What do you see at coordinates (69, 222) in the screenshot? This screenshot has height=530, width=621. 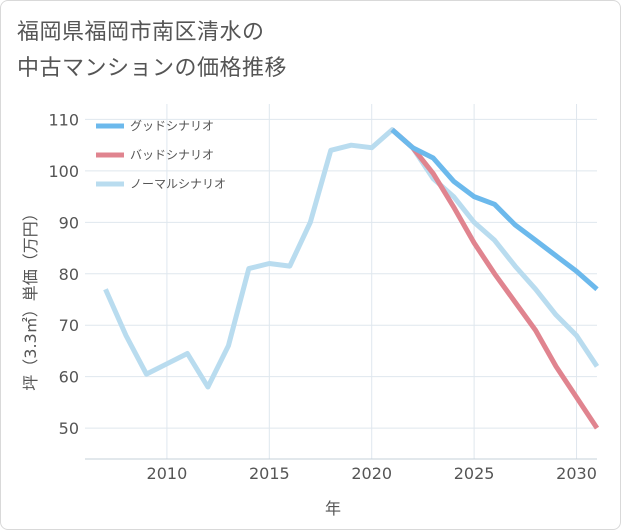 I see `y-tick-label-90: 90` at bounding box center [69, 222].